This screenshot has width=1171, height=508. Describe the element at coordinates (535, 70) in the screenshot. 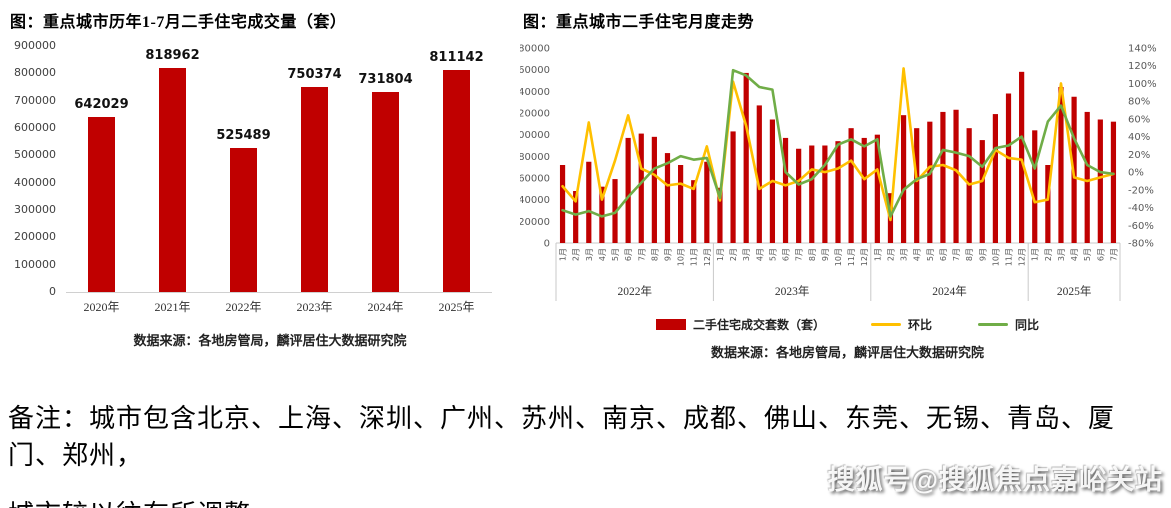

I see `left-axis-tick-label: 160000` at that location.